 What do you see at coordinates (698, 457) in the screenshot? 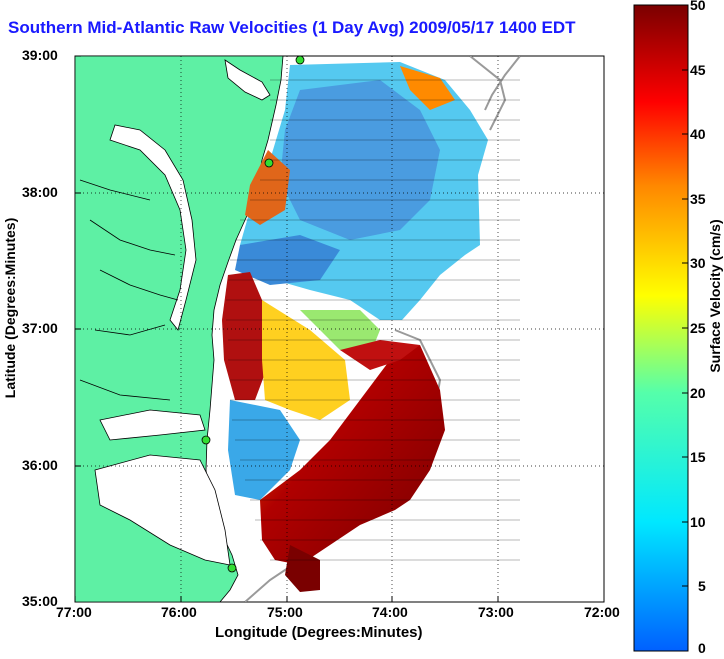
I see `colorbar-tick-label: 15` at bounding box center [698, 457].